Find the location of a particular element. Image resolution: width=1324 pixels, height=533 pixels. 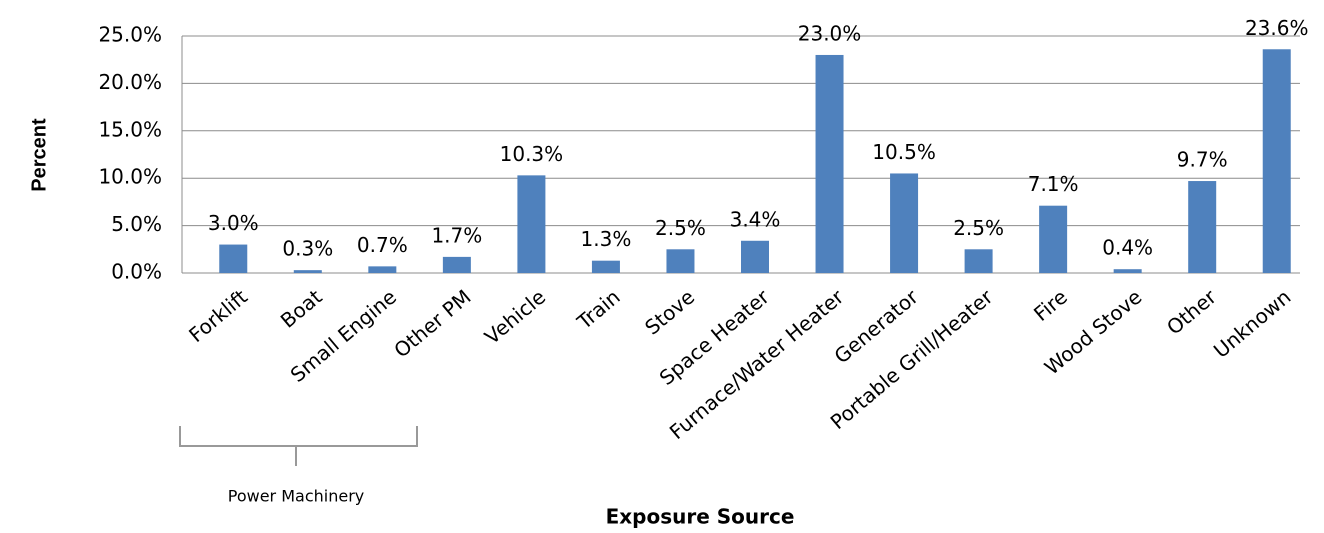

x-axis-label: Exposure Source is located at coordinates (700, 517).